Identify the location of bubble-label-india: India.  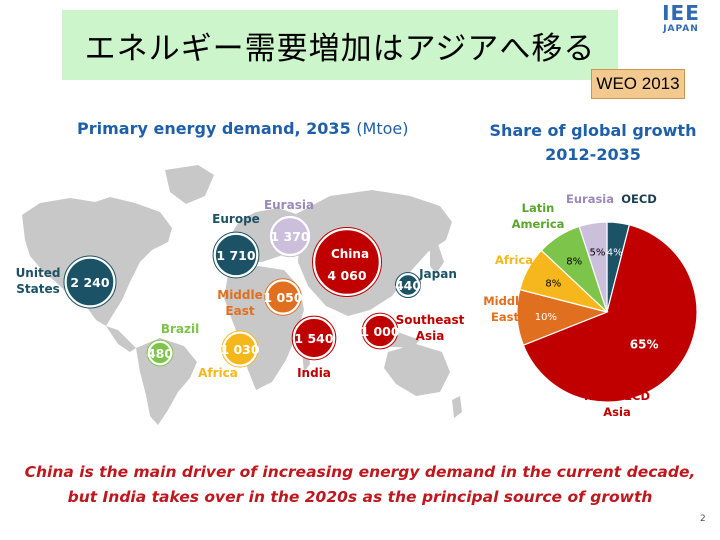
(314, 373).